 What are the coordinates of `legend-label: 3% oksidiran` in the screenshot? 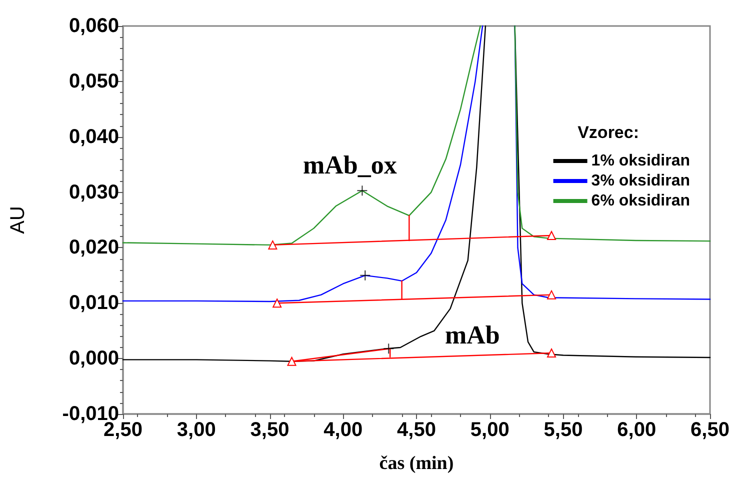 It's located at (640, 181).